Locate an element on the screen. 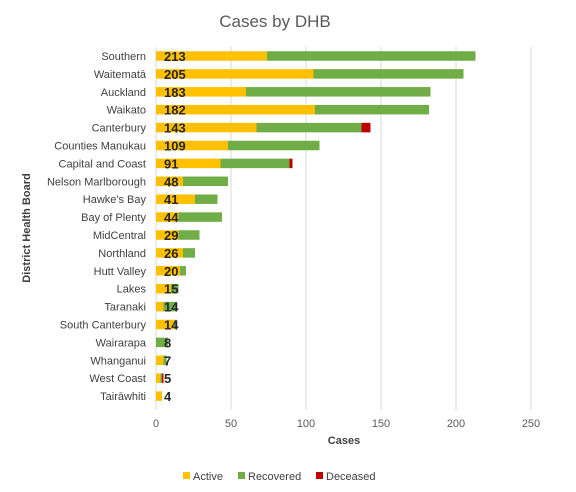 Image resolution: width=576 pixels, height=492 pixels. total-data-label: 4 is located at coordinates (168, 396).